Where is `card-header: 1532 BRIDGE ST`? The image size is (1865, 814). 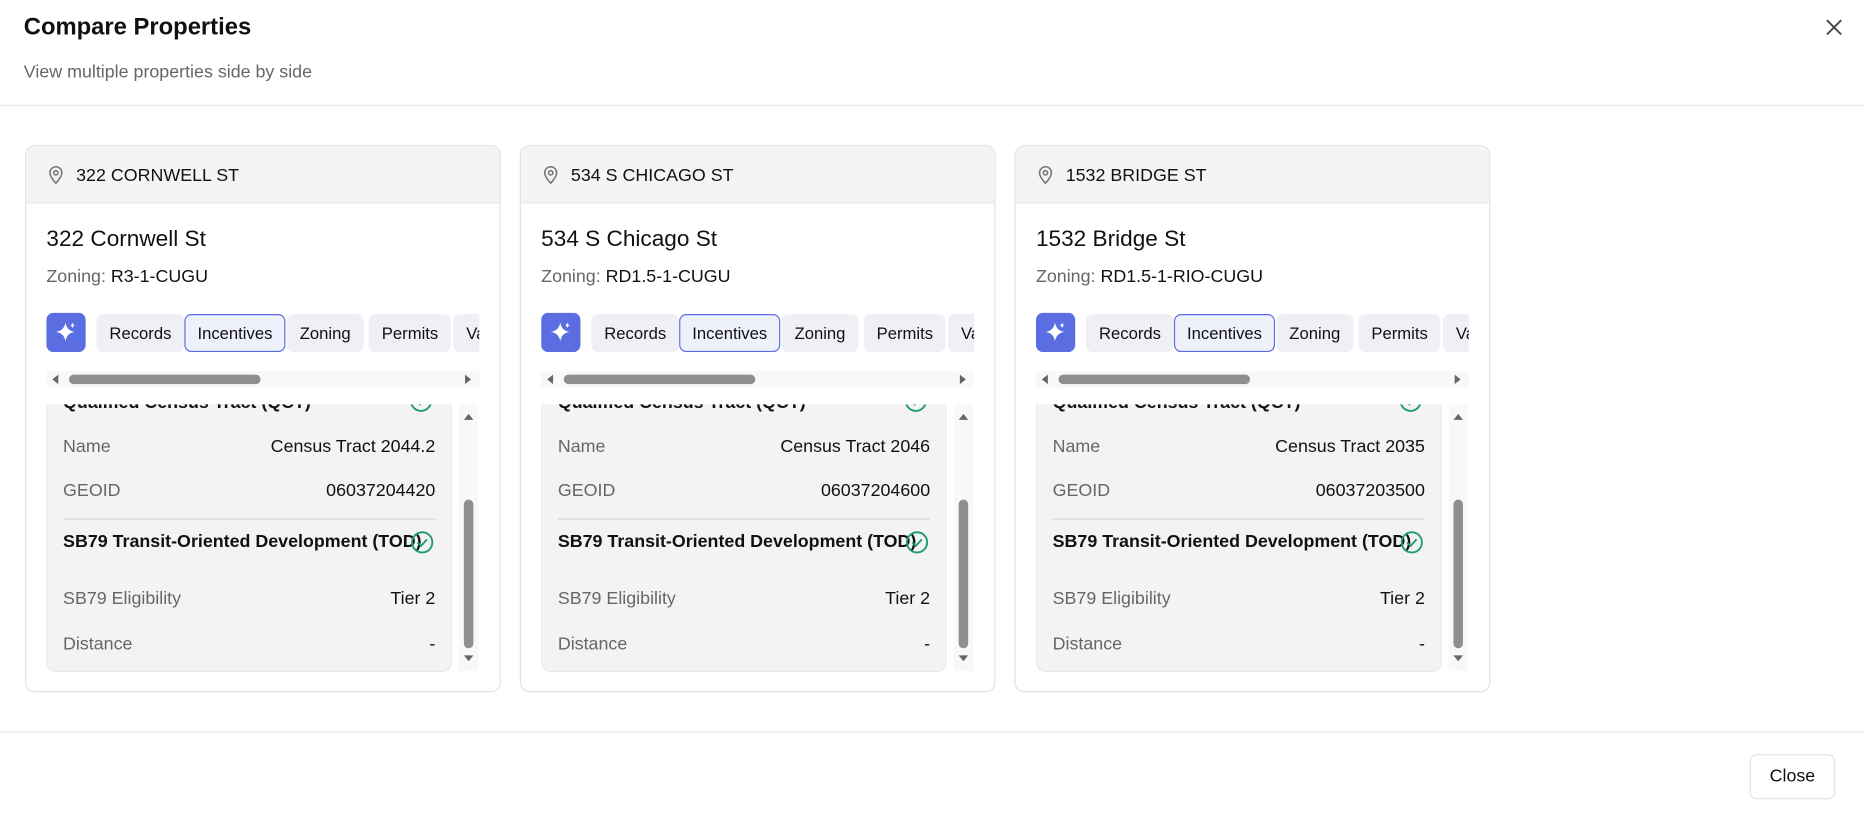 card-header: 1532 BRIDGE ST is located at coordinates (1252, 175).